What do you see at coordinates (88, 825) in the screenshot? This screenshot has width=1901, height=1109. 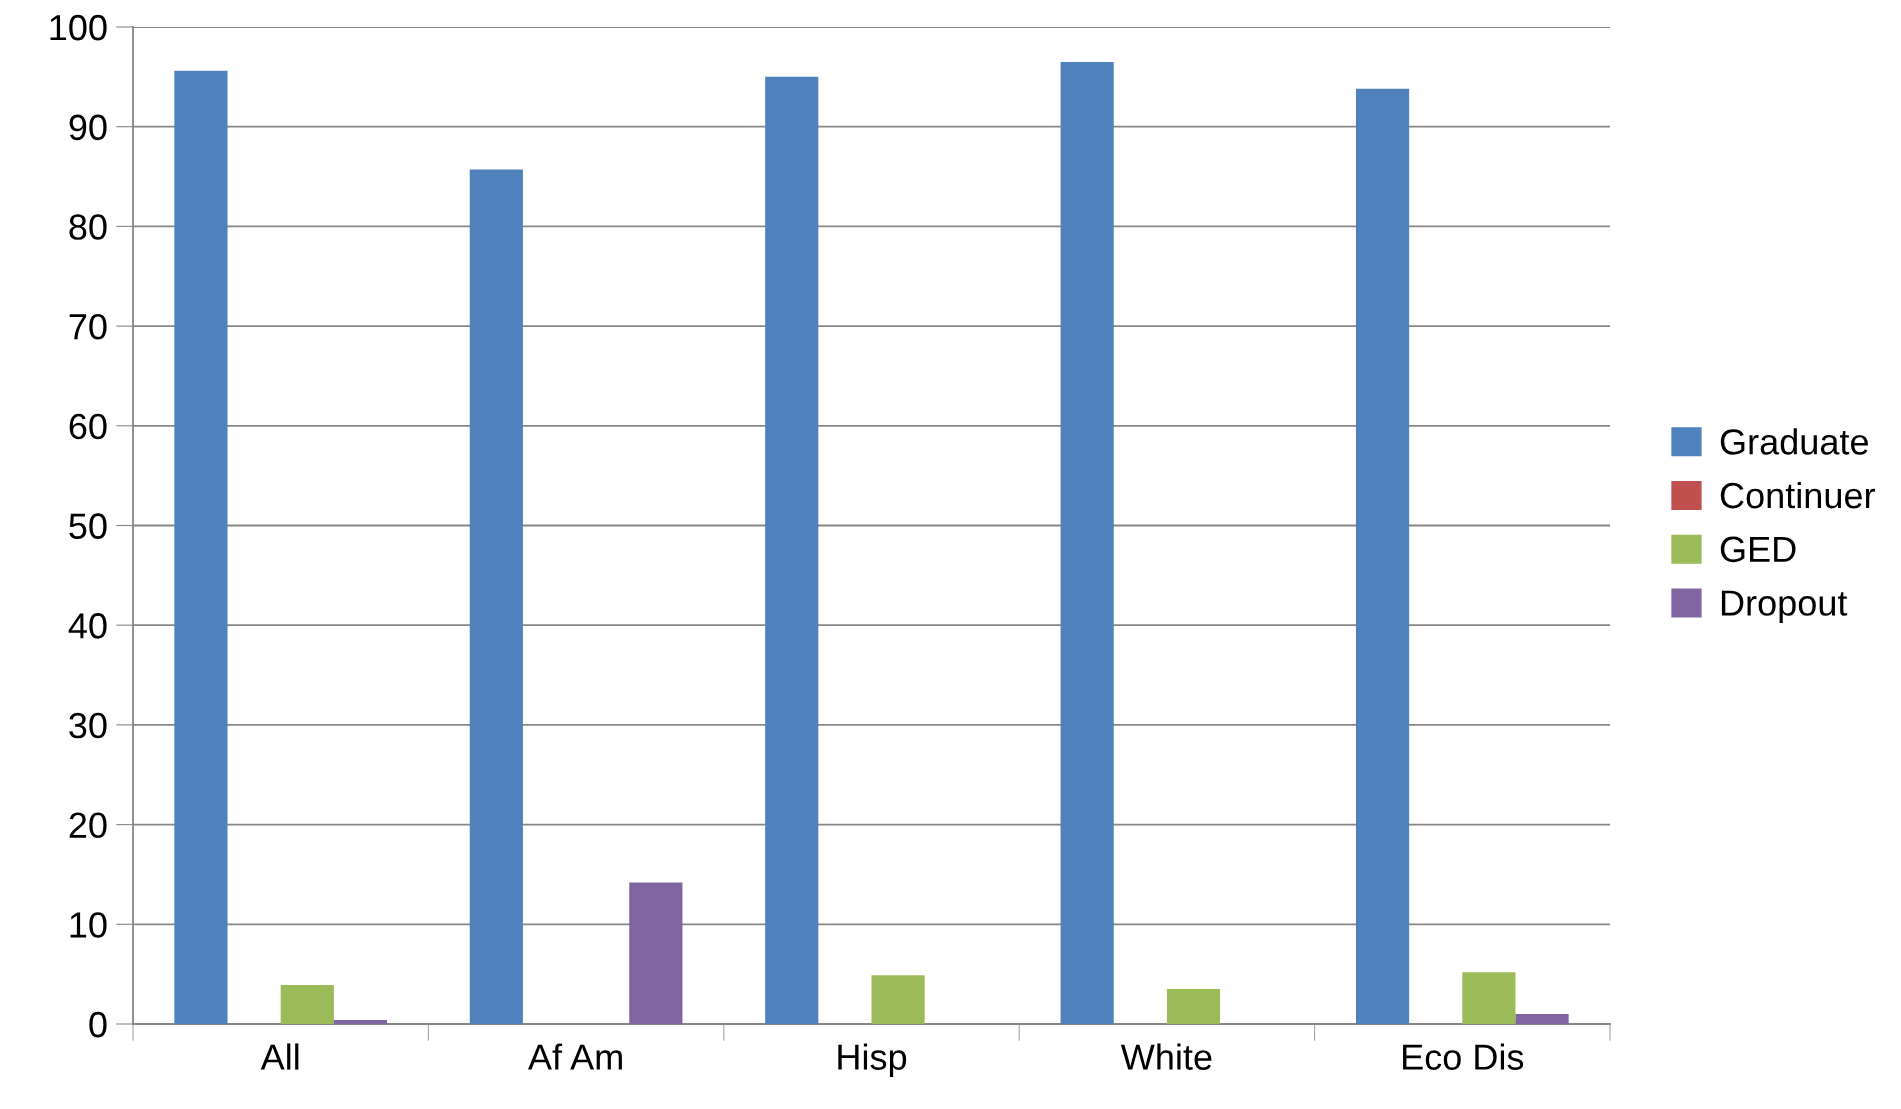 I see `y-tick-label: 20` at bounding box center [88, 825].